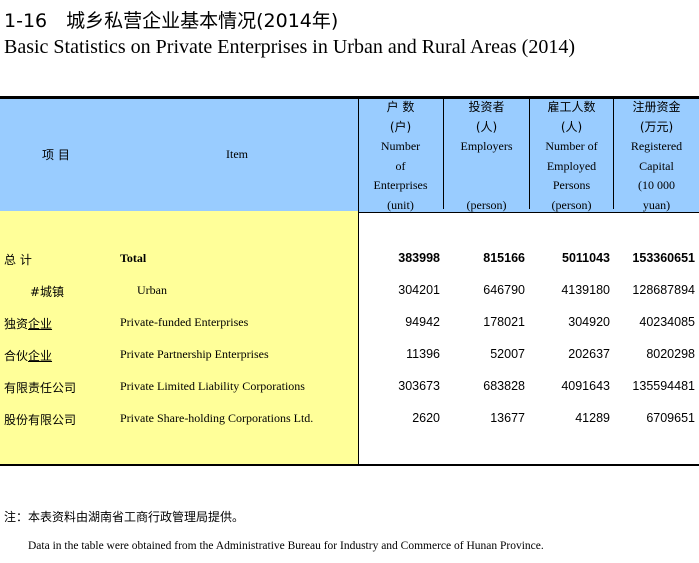 This screenshot has height=563, width=699. What do you see at coordinates (670, 418) in the screenshot?
I see `cell-capital: 6709651` at bounding box center [670, 418].